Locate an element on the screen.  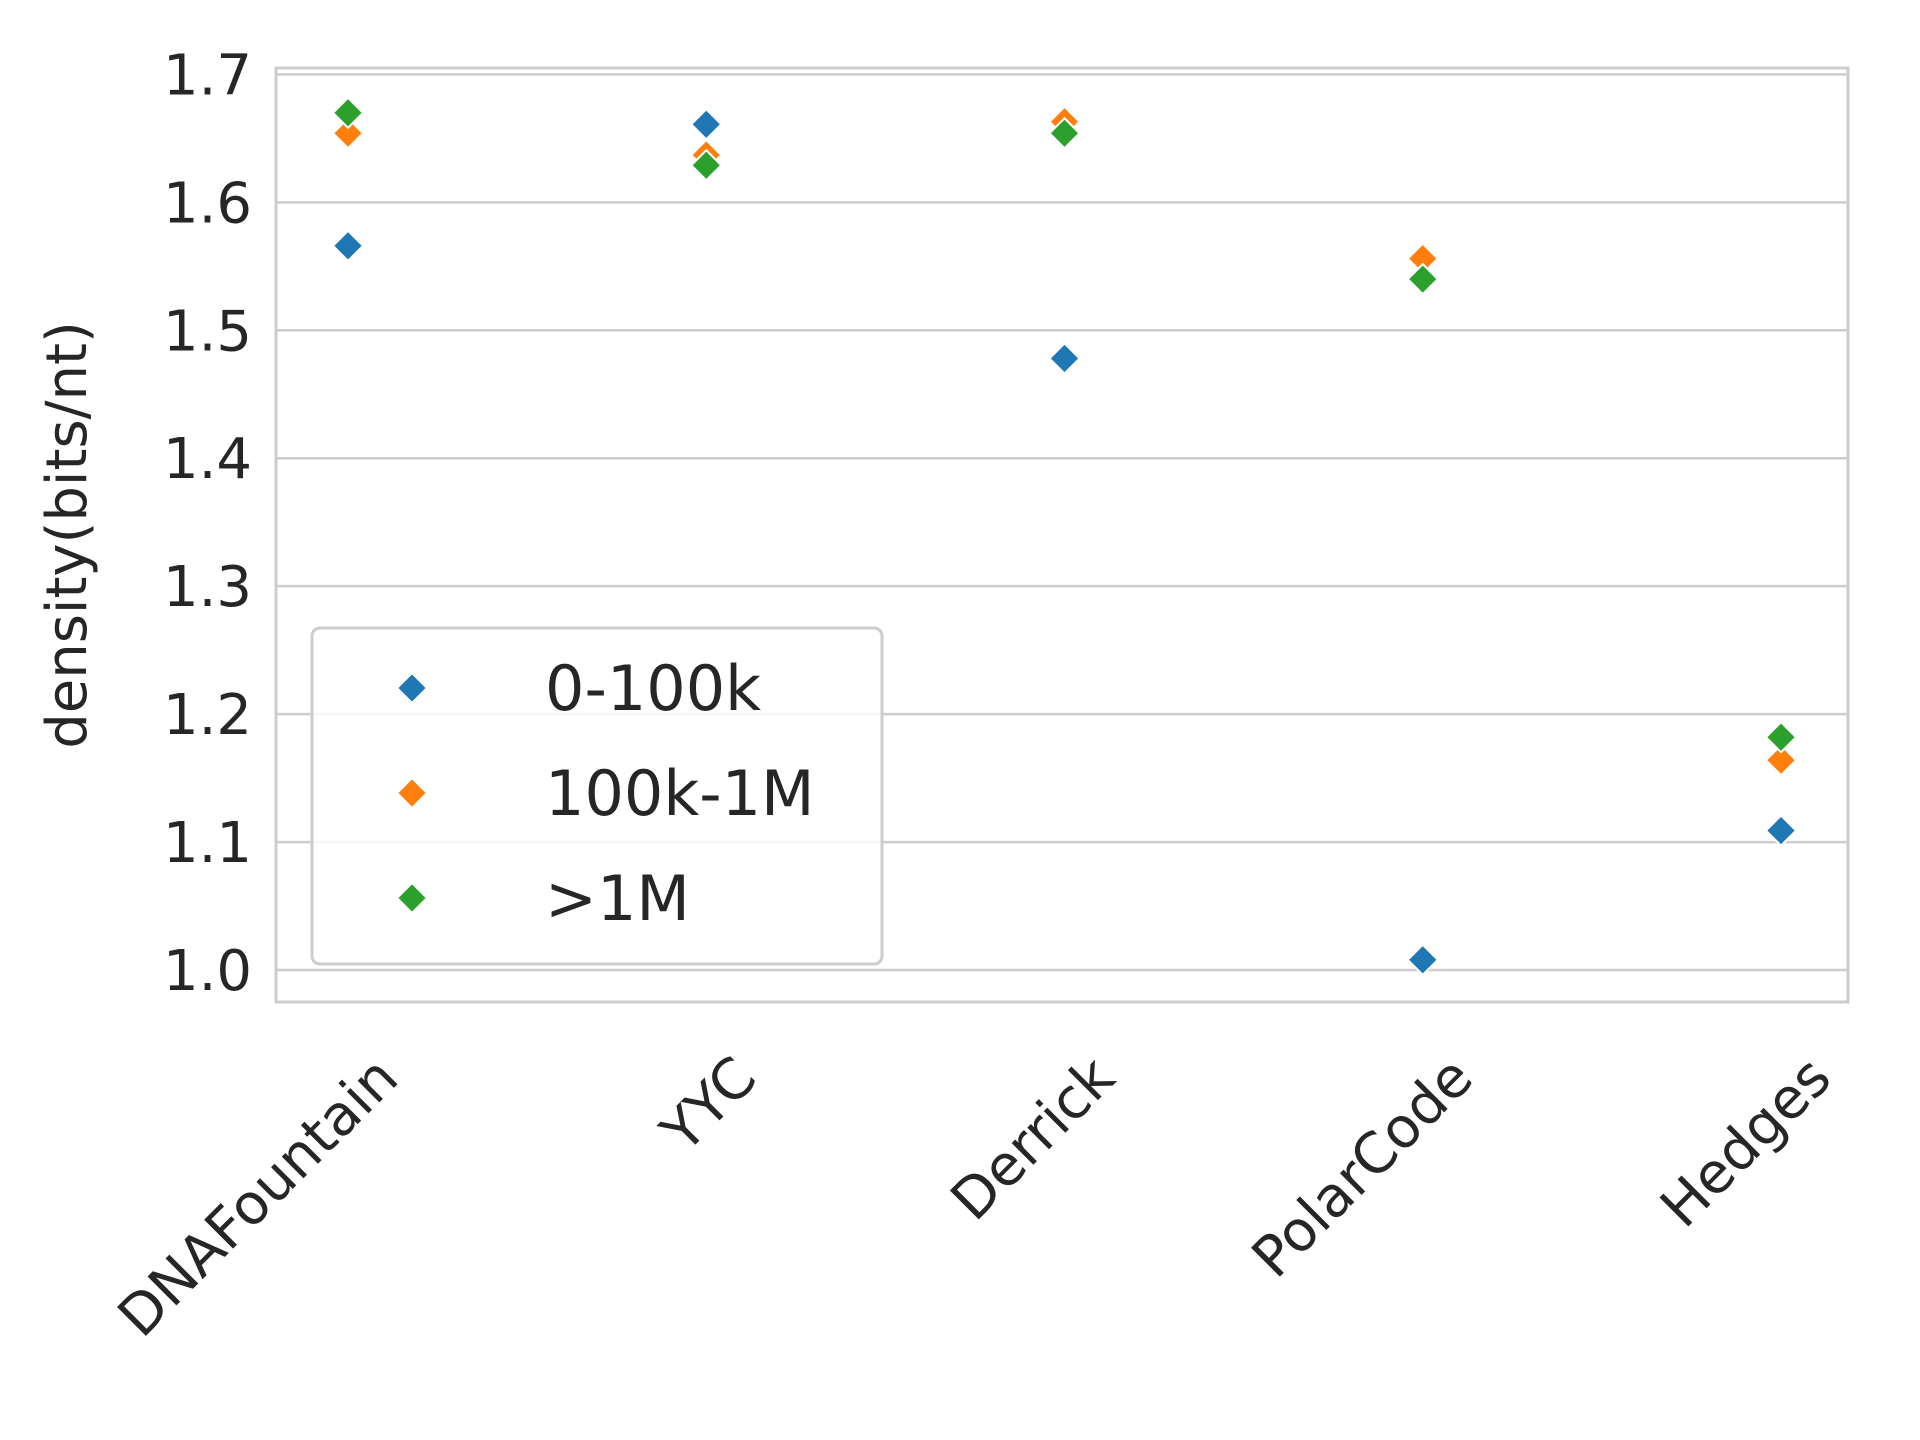
x-tick-label: DNAFountain is located at coordinates (258, 1197).